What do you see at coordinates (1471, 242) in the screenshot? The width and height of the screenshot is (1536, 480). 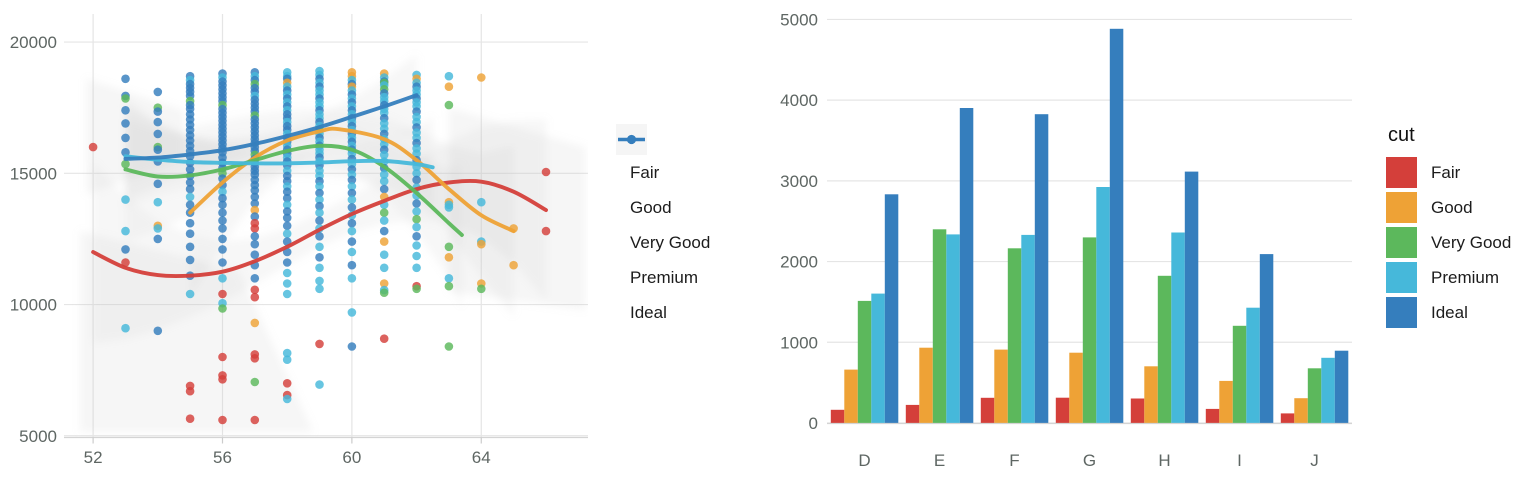 I see `legend-label-very-good: Very Good` at bounding box center [1471, 242].